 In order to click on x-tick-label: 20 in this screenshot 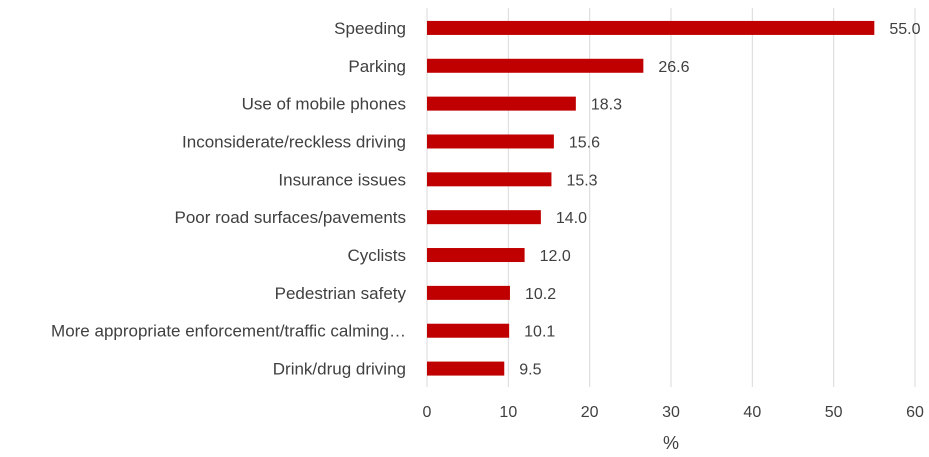, I will do `click(590, 412)`.